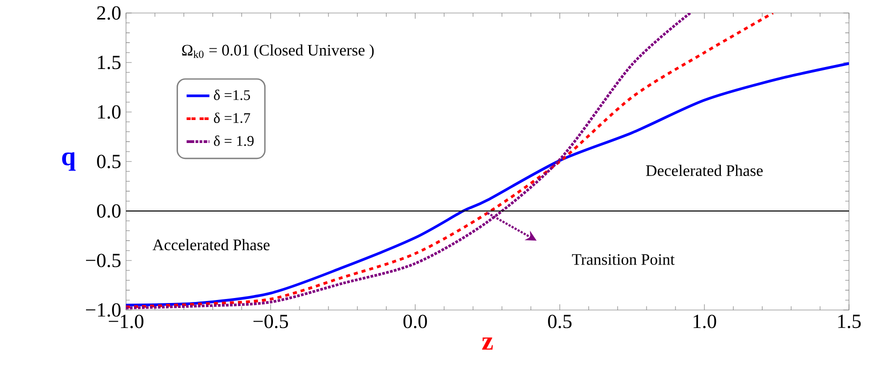 This screenshot has width=872, height=382. What do you see at coordinates (849, 321) in the screenshot?
I see `x-tick-label: 1.5` at bounding box center [849, 321].